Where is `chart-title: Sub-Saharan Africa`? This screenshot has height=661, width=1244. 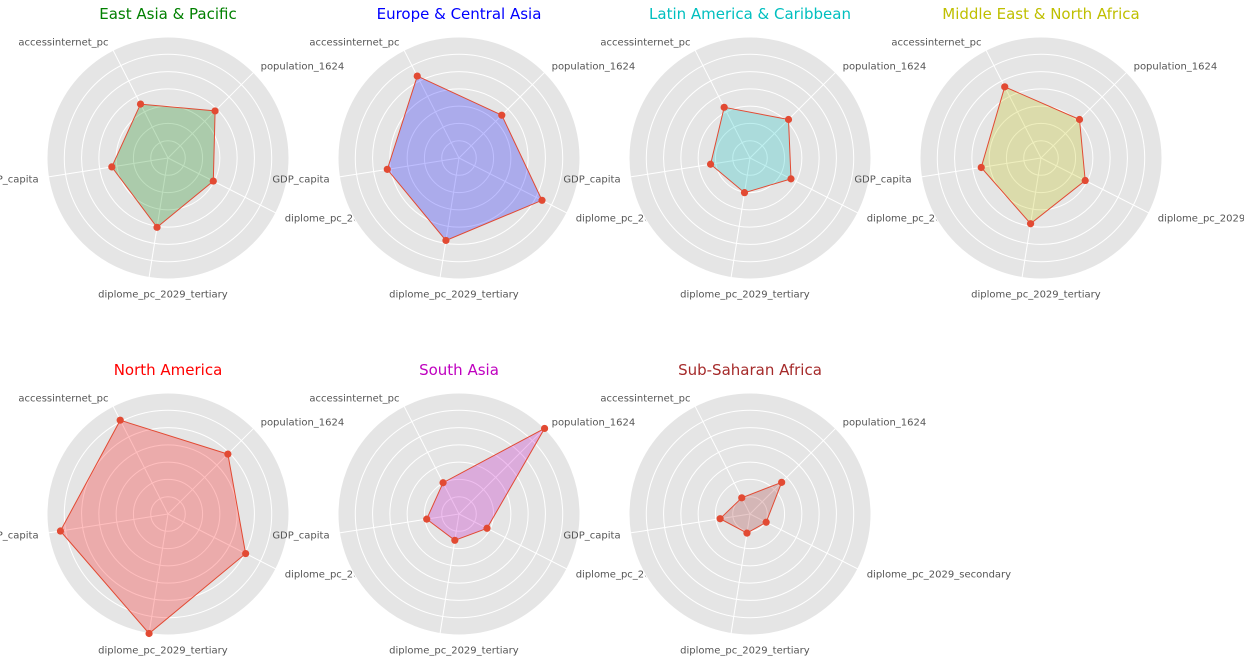
chart-title: Sub-Saharan Africa is located at coordinates (750, 370).